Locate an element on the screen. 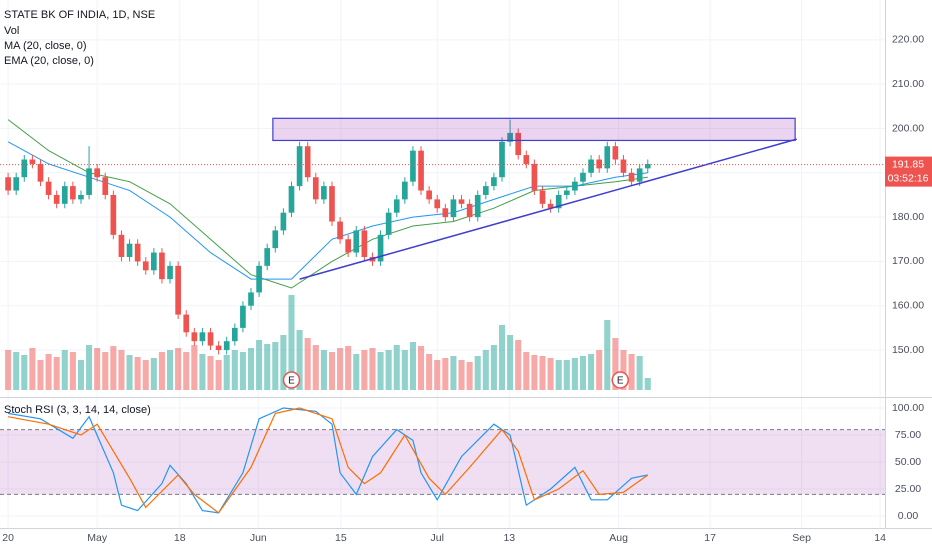 The height and width of the screenshot is (550, 932). oscillator-title: Stoch RSI (3, 3, 14, 14, close) is located at coordinates (77, 410).